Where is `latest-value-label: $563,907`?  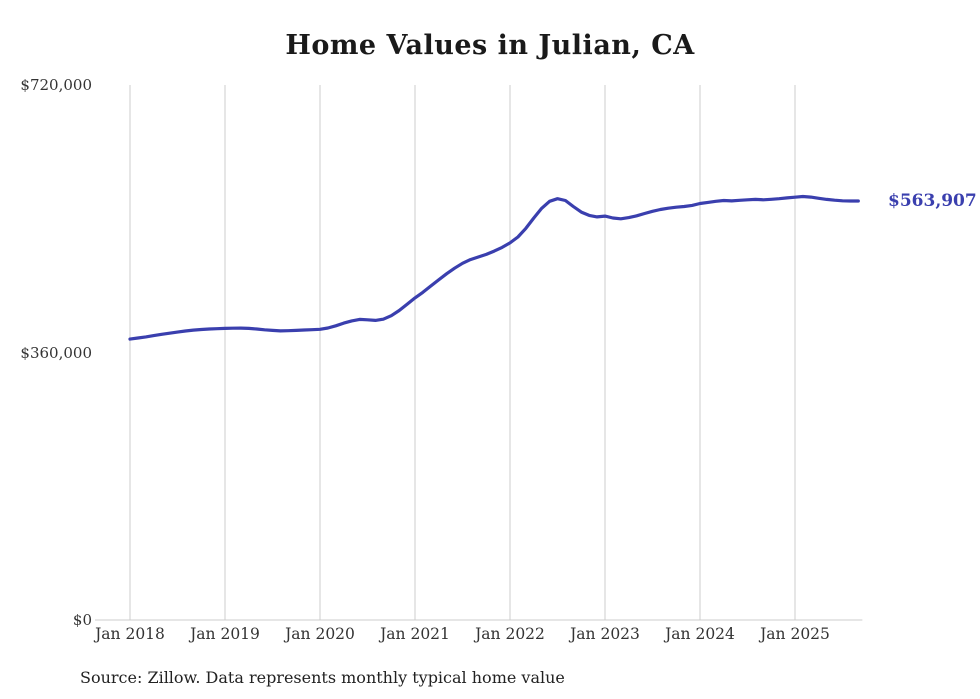 latest-value-label: $563,907 is located at coordinates (932, 200).